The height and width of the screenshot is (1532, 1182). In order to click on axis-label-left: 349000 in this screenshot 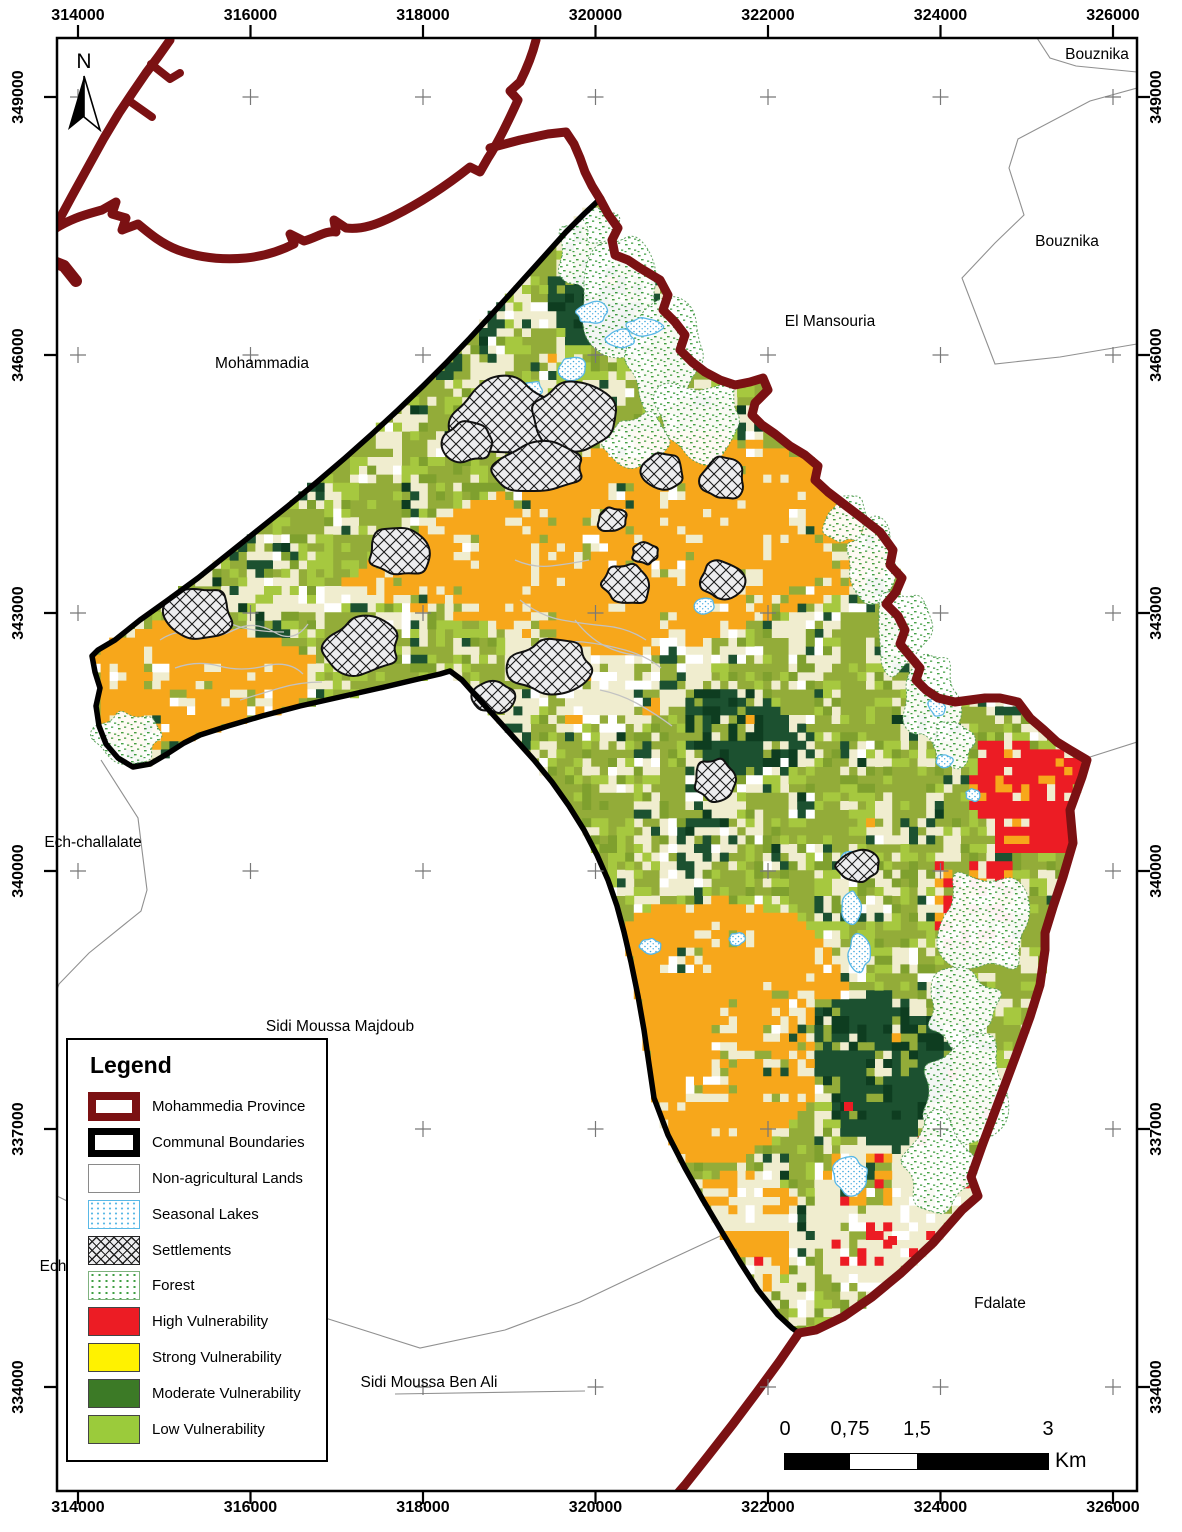, I will do `click(18, 97)`.